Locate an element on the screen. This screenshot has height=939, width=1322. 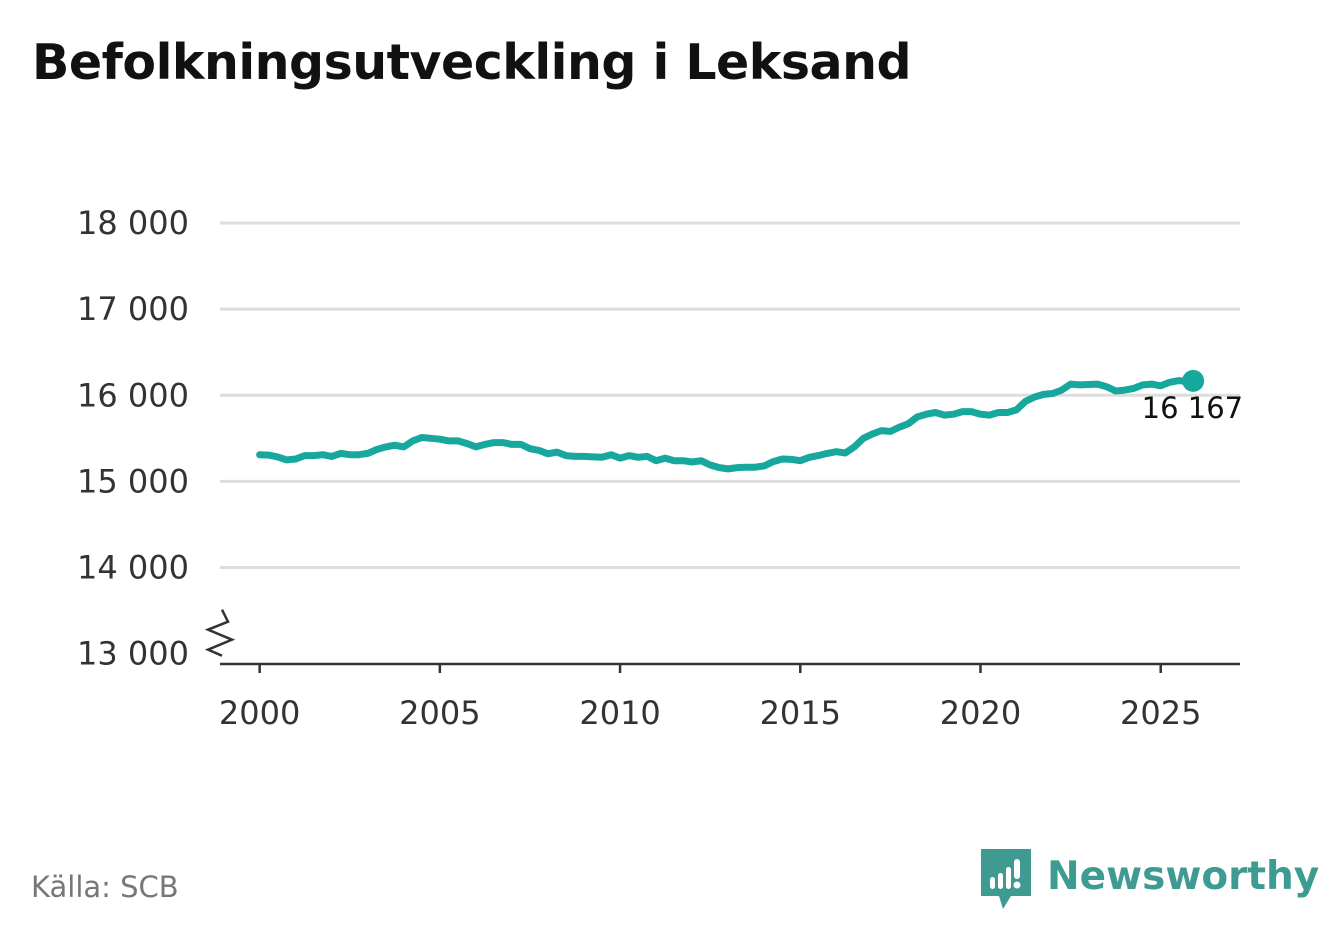
last-value-label: 16 167 is located at coordinates (1192, 408).